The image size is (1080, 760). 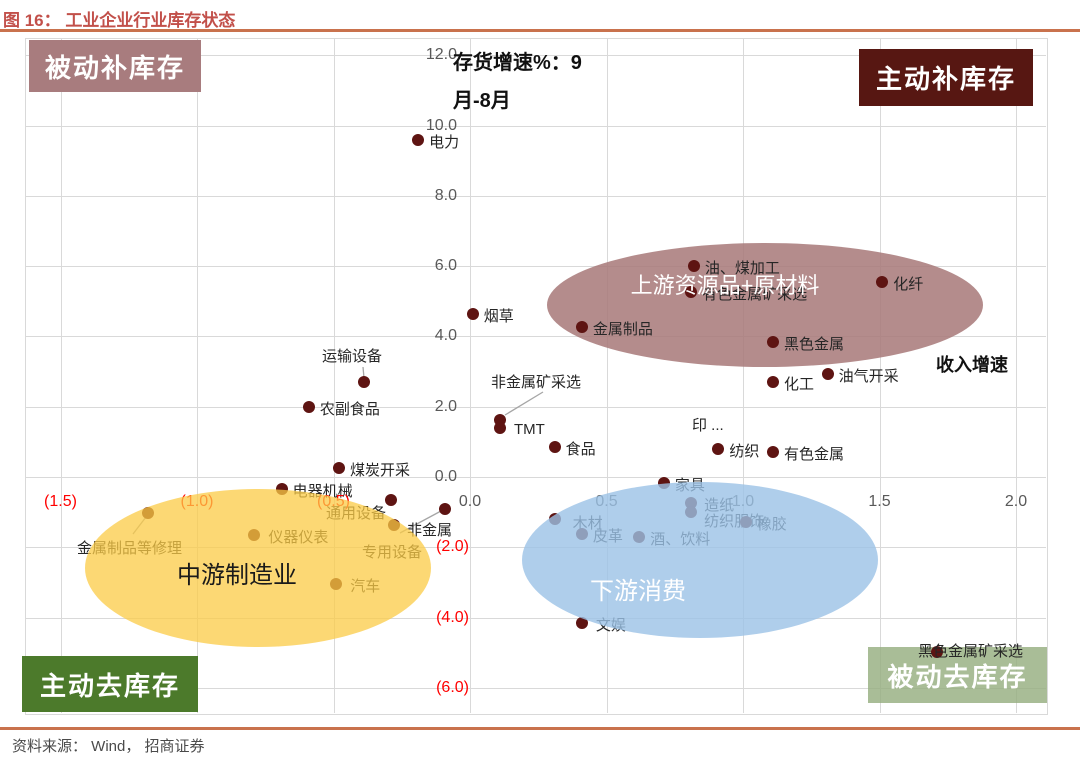 What do you see at coordinates (814, 345) in the screenshot?
I see `point-label: 黑色金属` at bounding box center [814, 345].